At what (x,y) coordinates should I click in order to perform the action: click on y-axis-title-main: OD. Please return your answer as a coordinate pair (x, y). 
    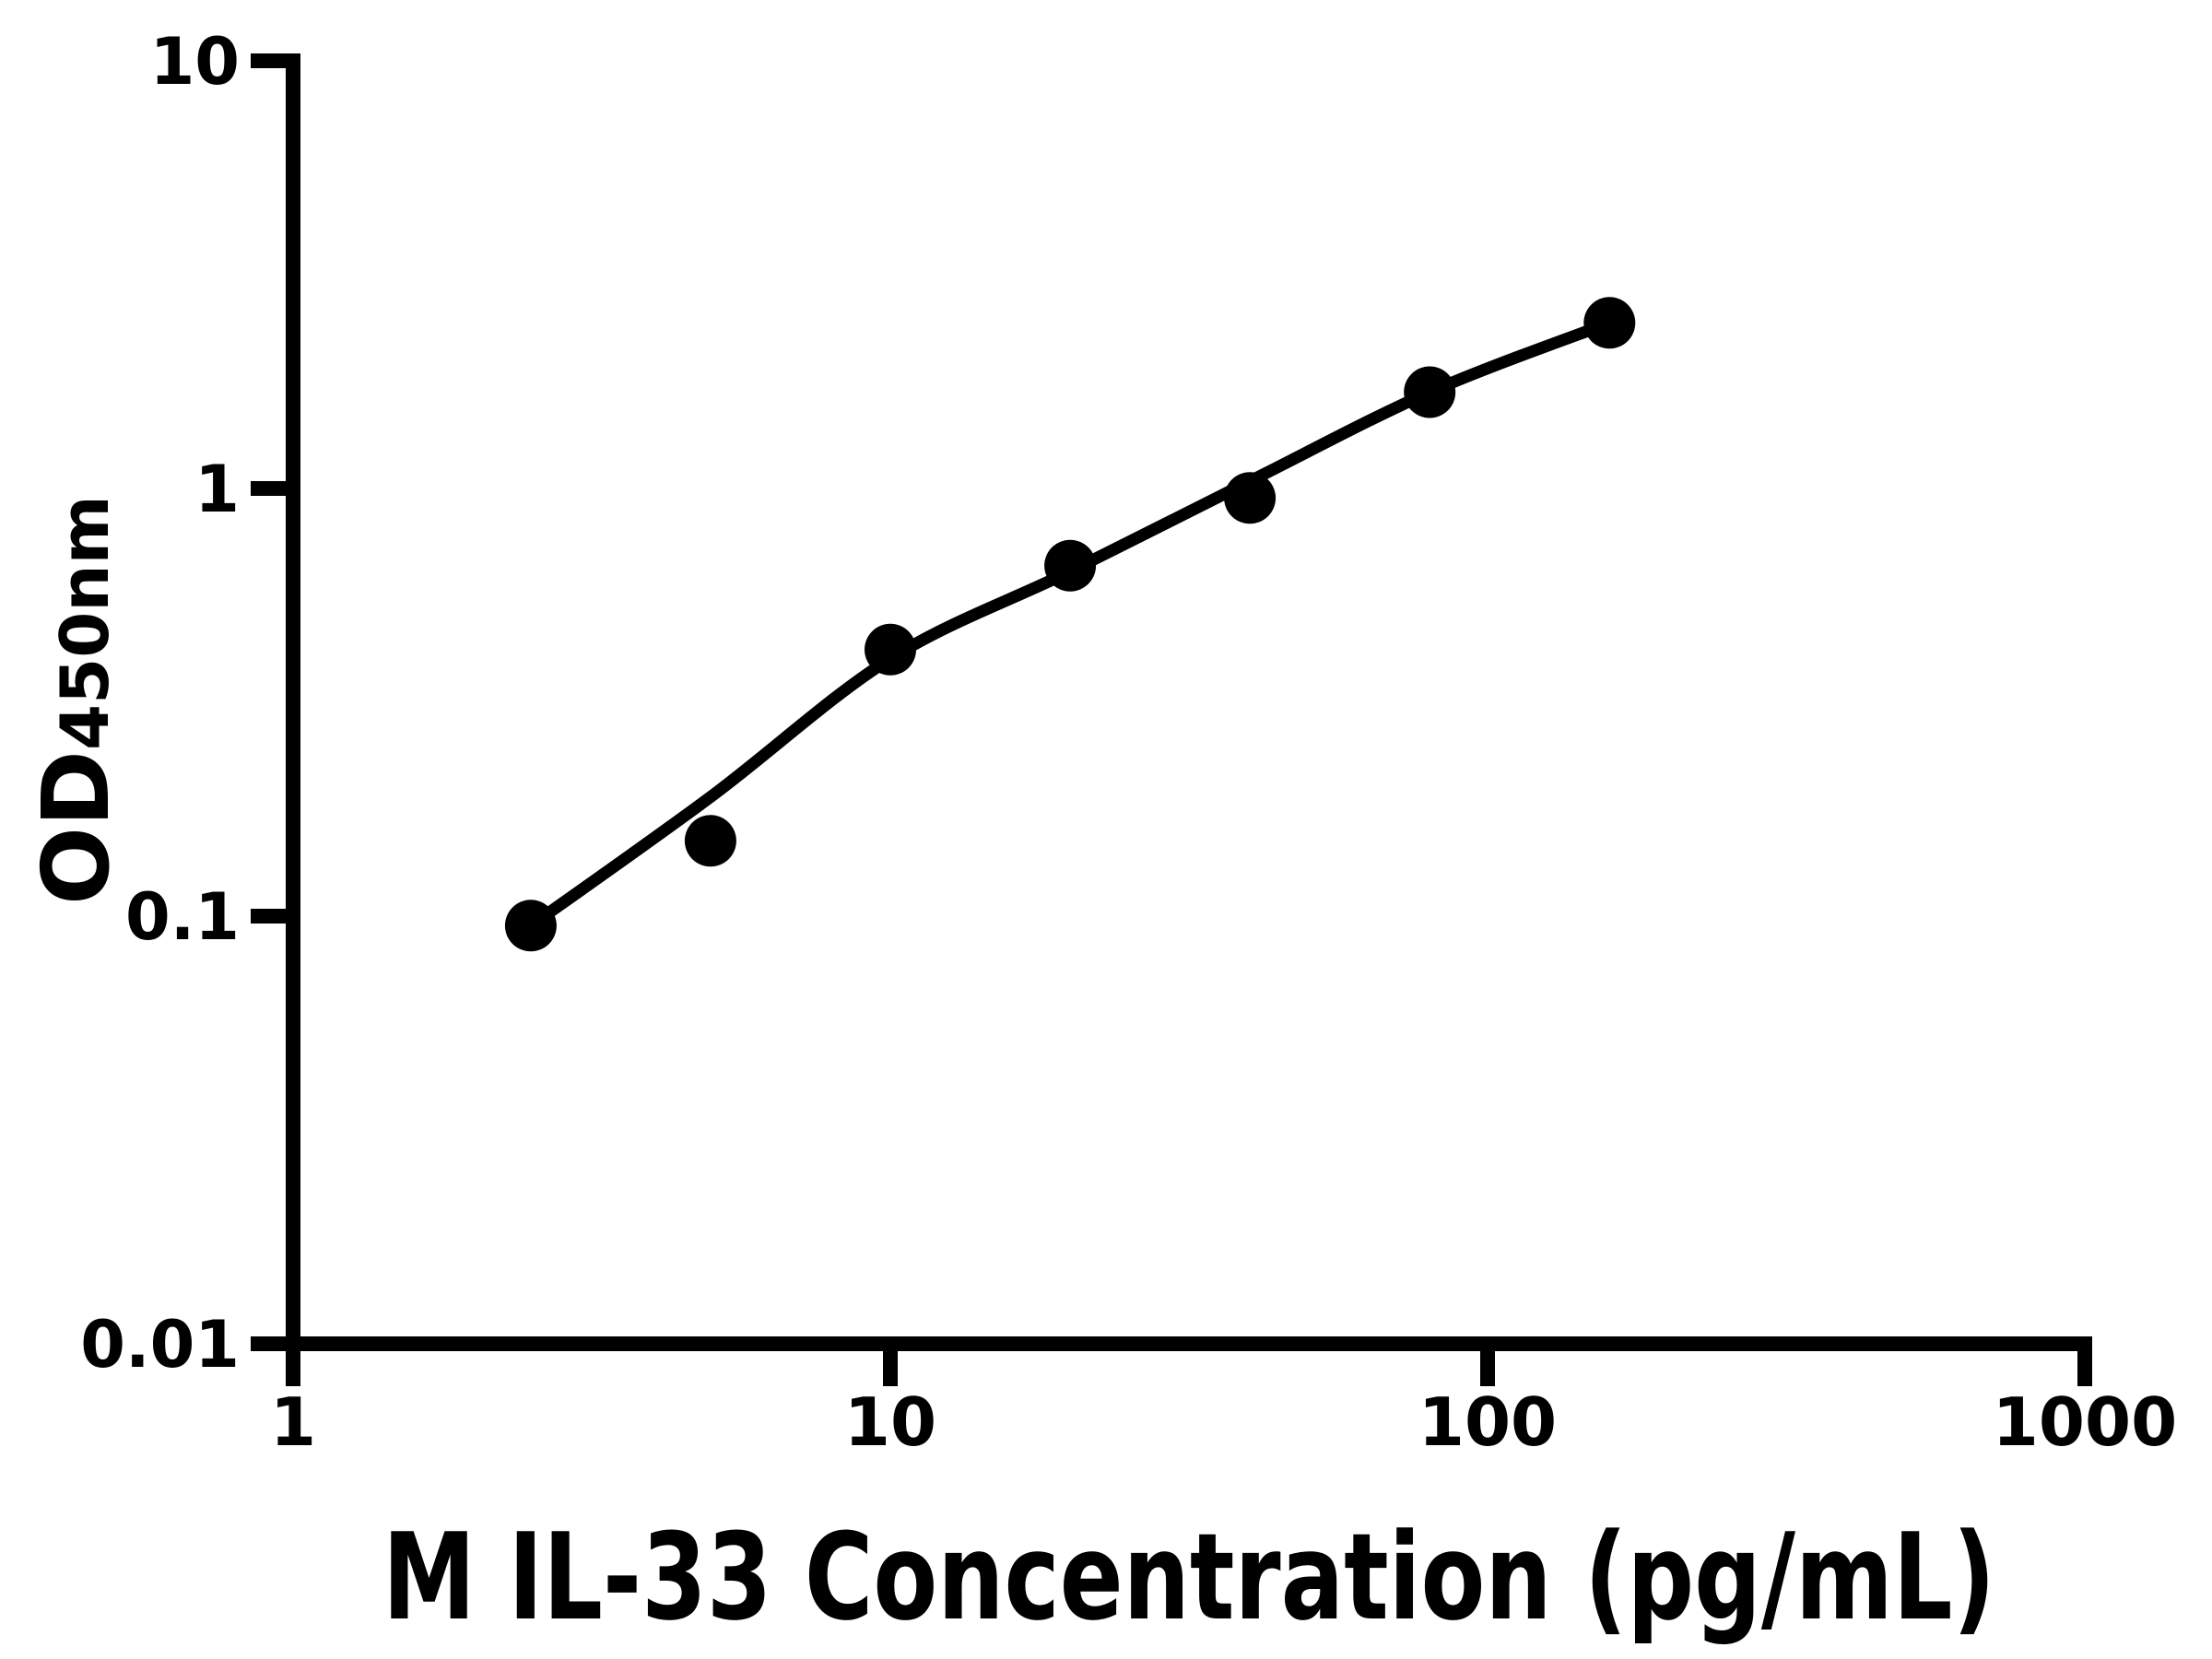
    Looking at the image, I should click on (76, 827).